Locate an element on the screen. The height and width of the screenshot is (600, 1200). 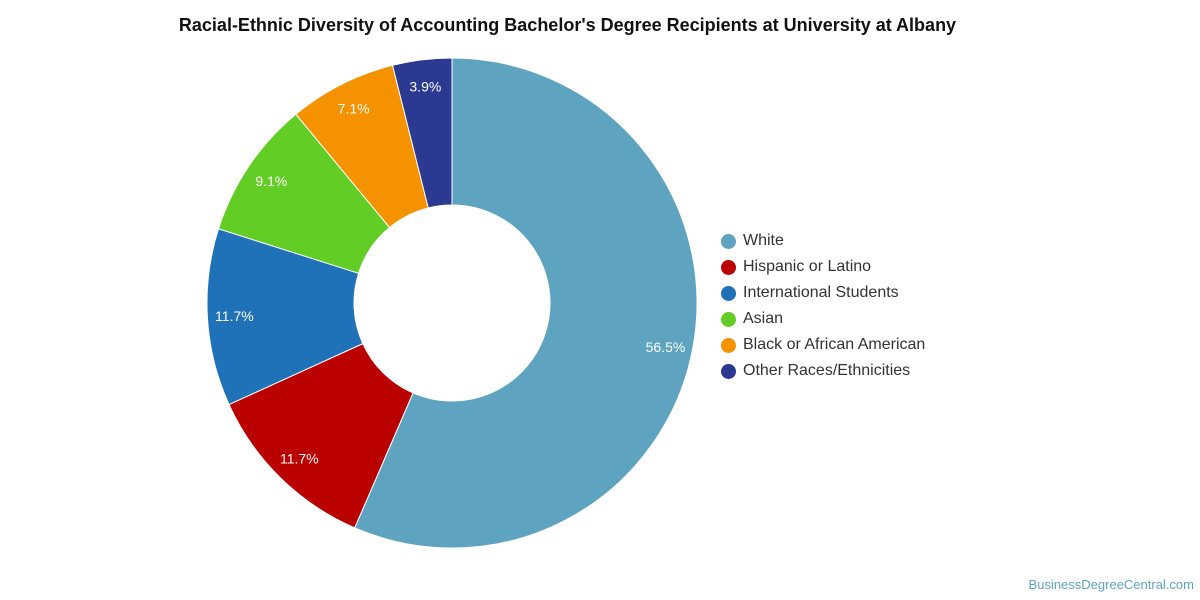
data-label-hispanic-or-latino: 11.7% is located at coordinates (299, 459).